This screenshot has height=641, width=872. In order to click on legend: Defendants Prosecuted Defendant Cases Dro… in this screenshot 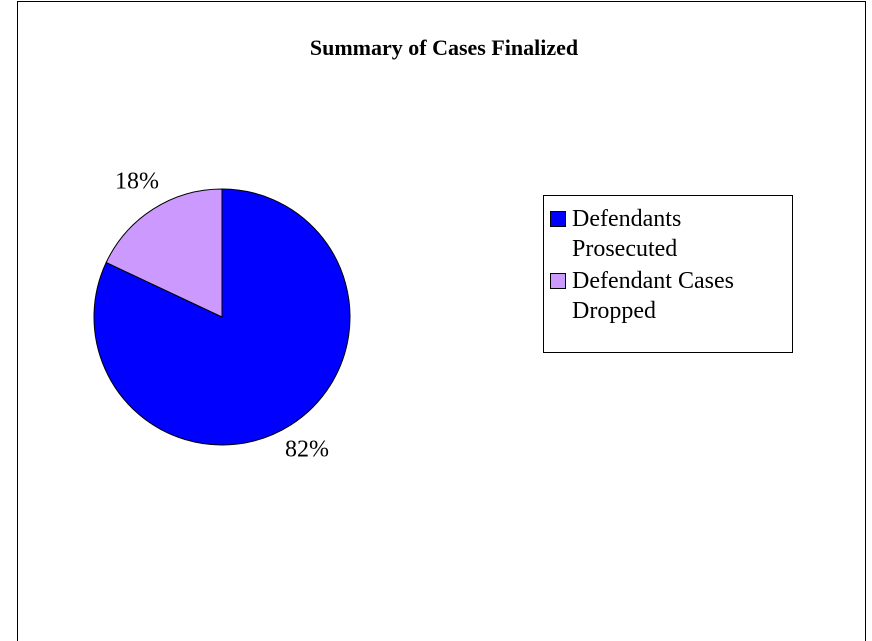, I will do `click(668, 274)`.